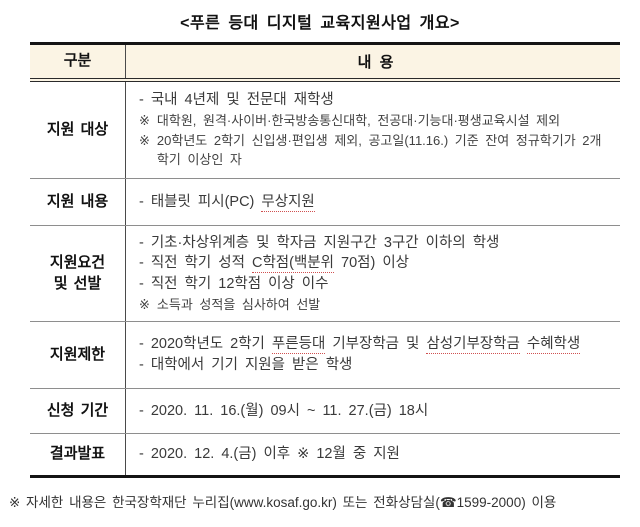  Describe the element at coordinates (236, 100) in the screenshot. I see `content-line: - 국내 4년제 및 전문대 재학생` at that location.